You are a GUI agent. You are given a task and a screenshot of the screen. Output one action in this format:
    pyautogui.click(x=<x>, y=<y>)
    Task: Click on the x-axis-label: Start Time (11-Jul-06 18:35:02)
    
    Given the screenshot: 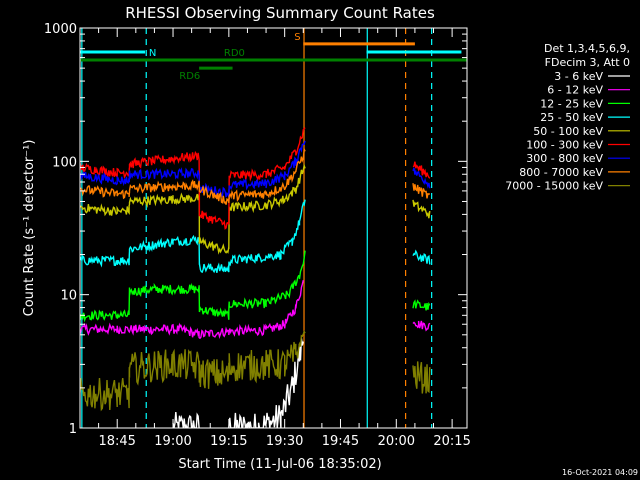 What is the action you would take?
    pyautogui.click(x=279, y=464)
    